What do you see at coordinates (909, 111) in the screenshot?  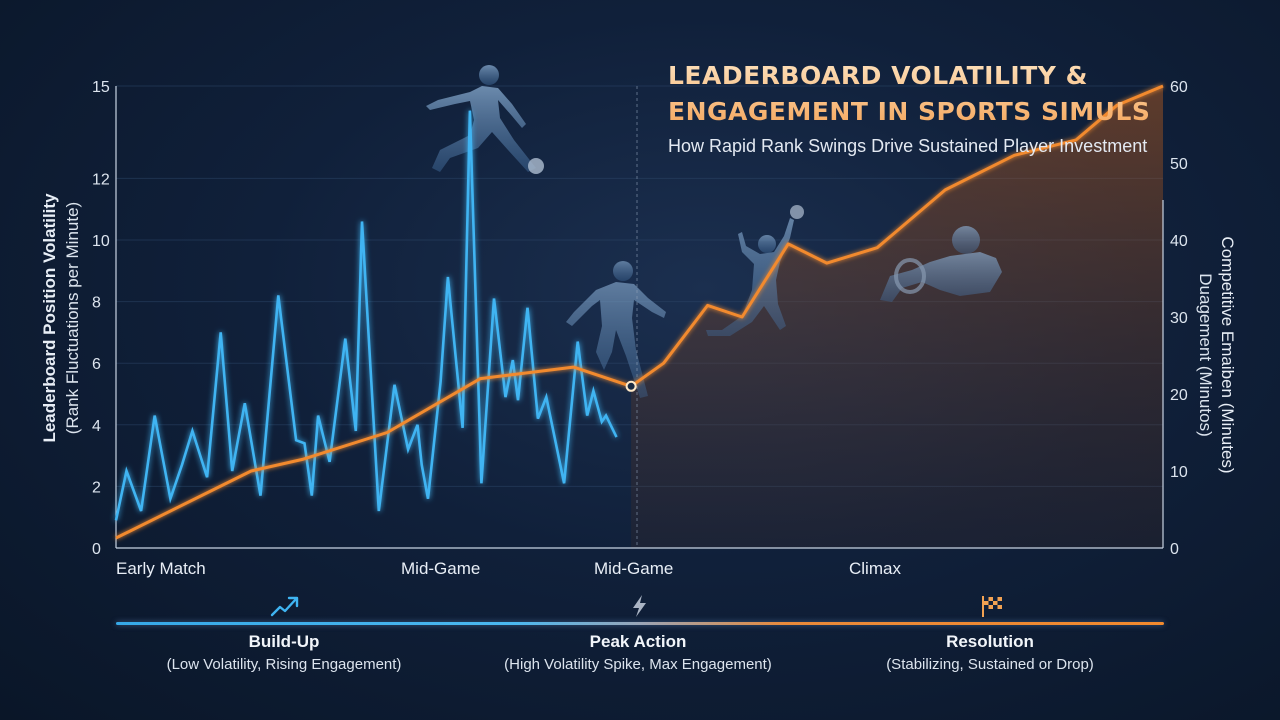 I see `title-line-2: ENGAGEMENT IN SPORTS SIMULS` at bounding box center [909, 111].